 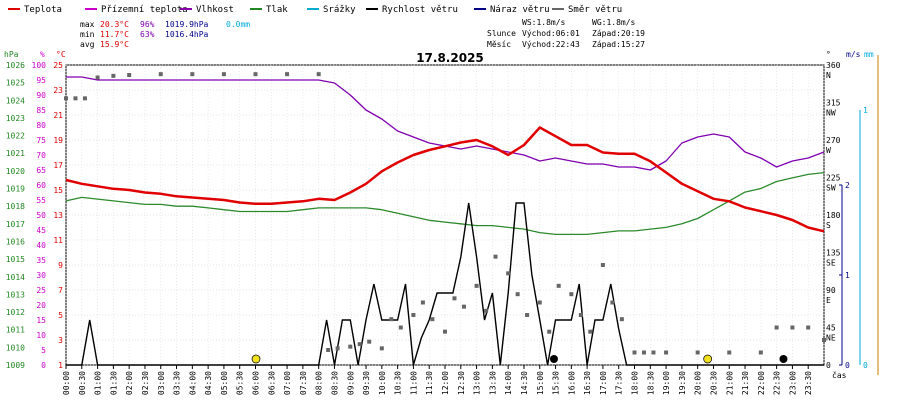 I want to click on axis-ms-label: m/s, so click(x=853, y=54).